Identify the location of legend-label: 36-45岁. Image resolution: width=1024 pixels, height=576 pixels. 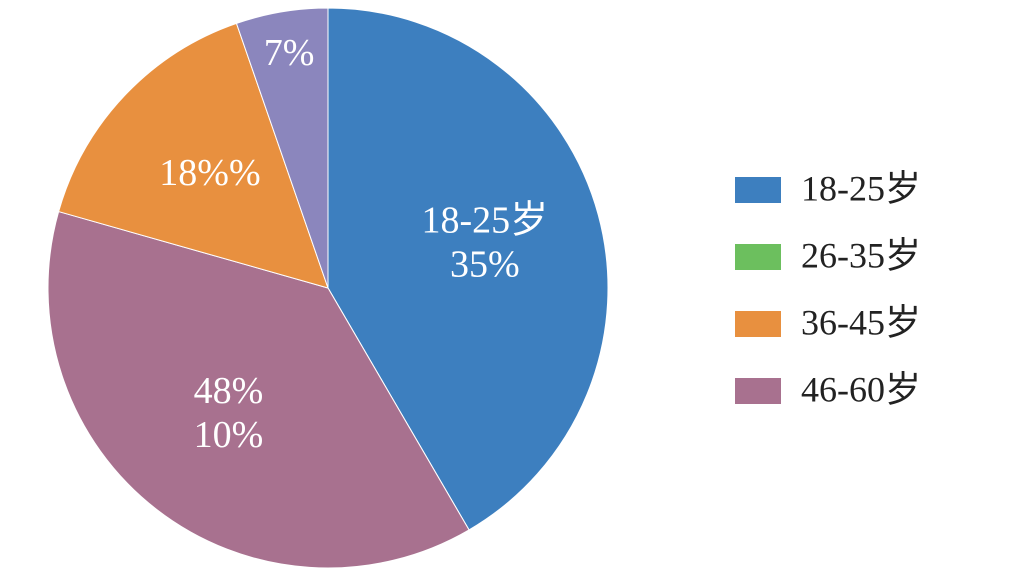
(861, 322).